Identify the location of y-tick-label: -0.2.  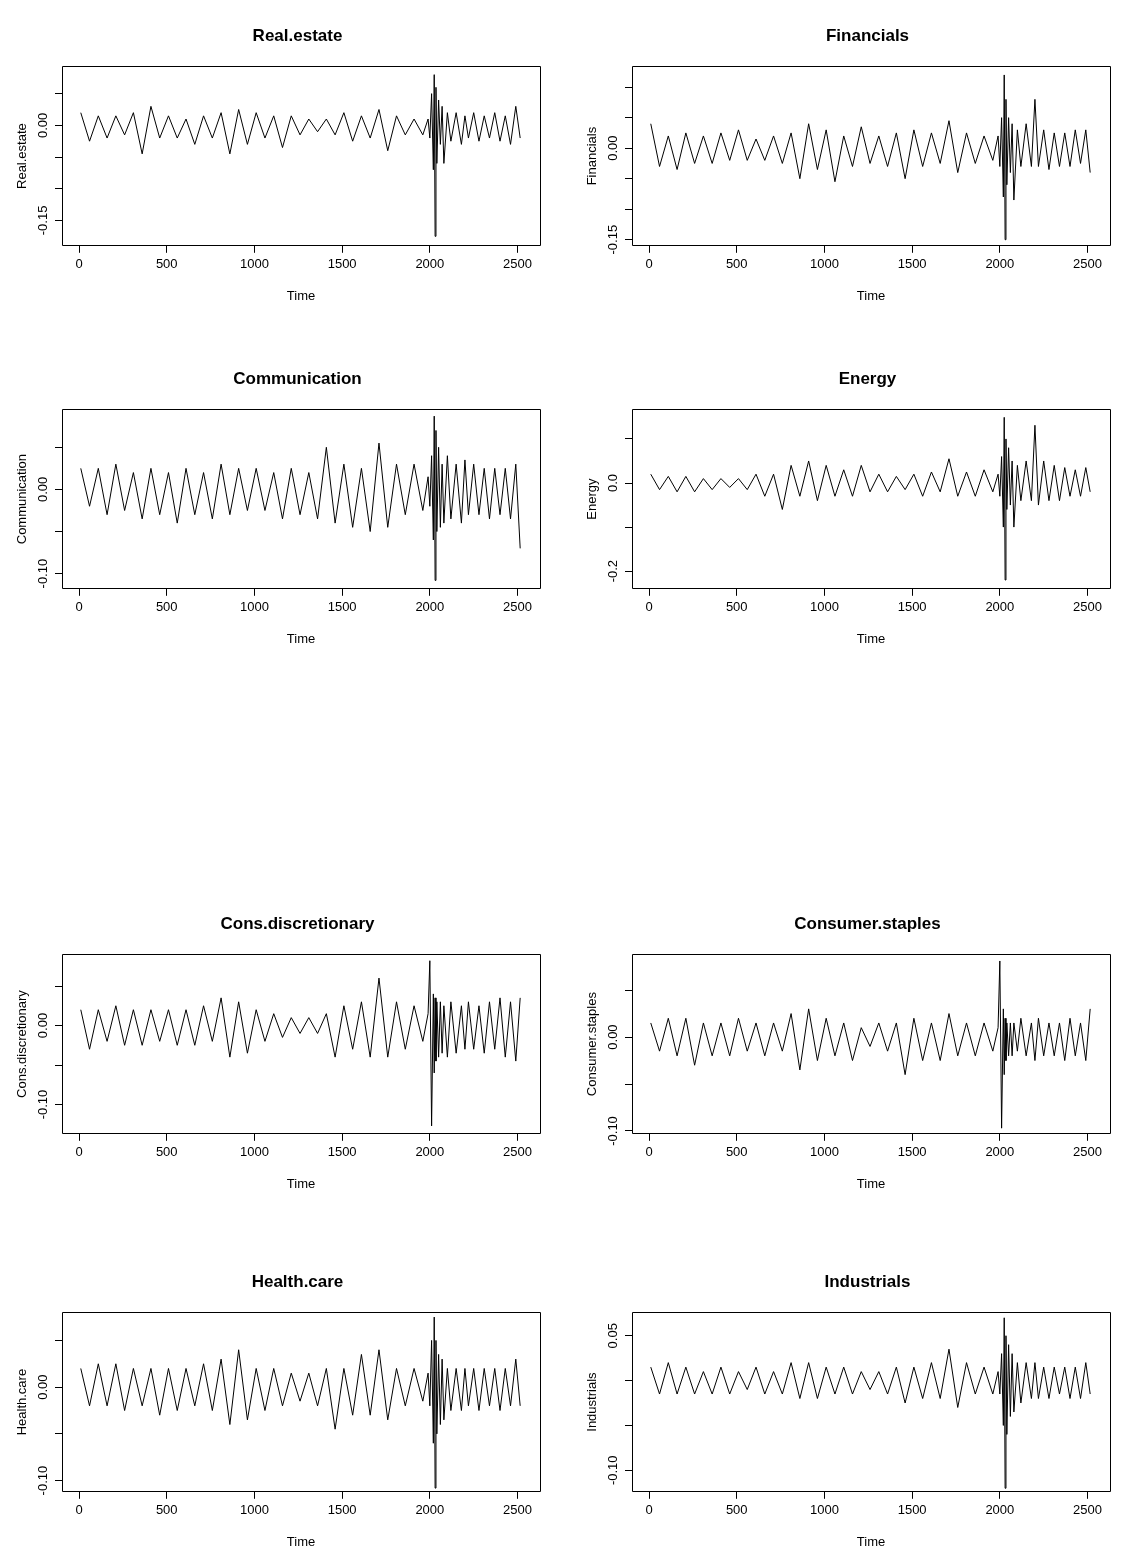
(613, 571).